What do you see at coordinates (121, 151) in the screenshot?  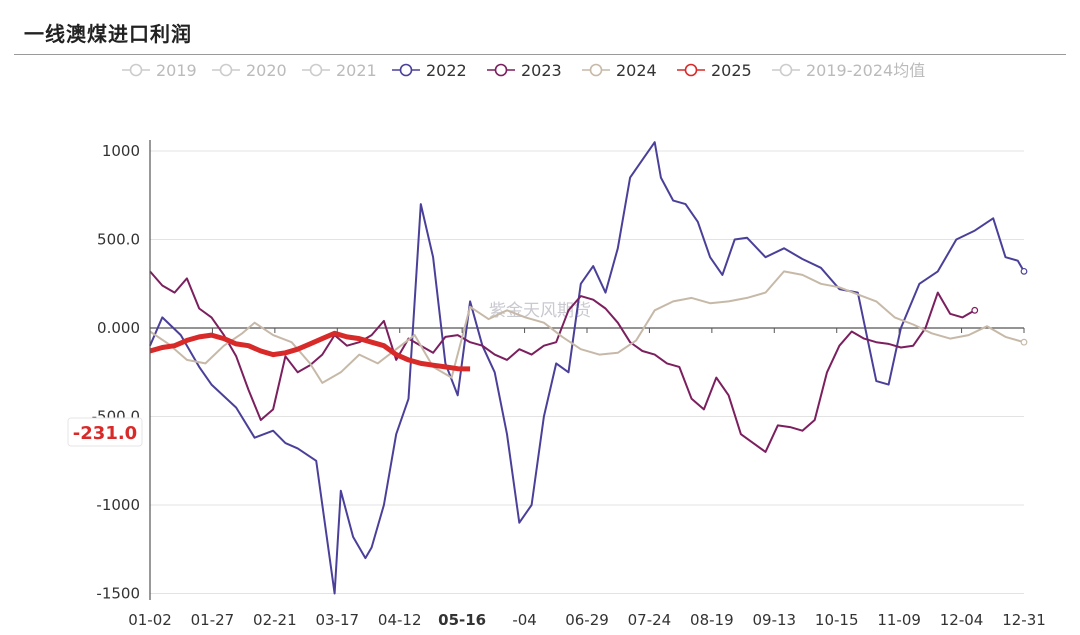 I see `y-tick-label: 1000` at bounding box center [121, 151].